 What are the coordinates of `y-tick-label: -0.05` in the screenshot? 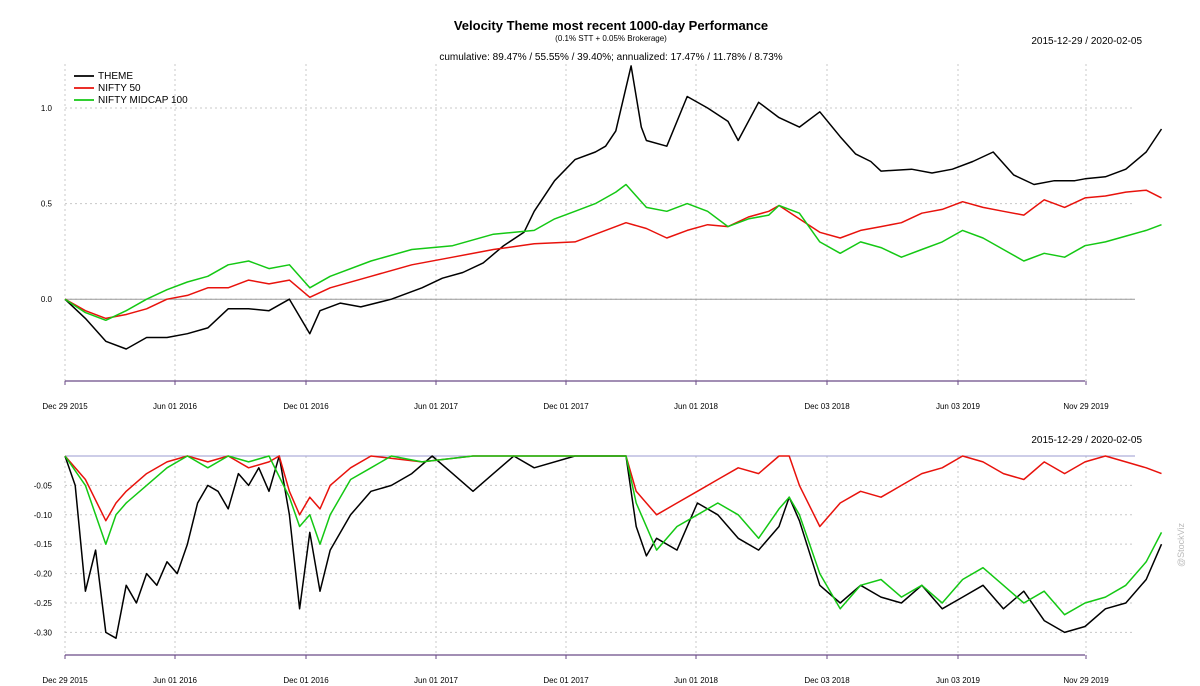 It's located at (43, 485).